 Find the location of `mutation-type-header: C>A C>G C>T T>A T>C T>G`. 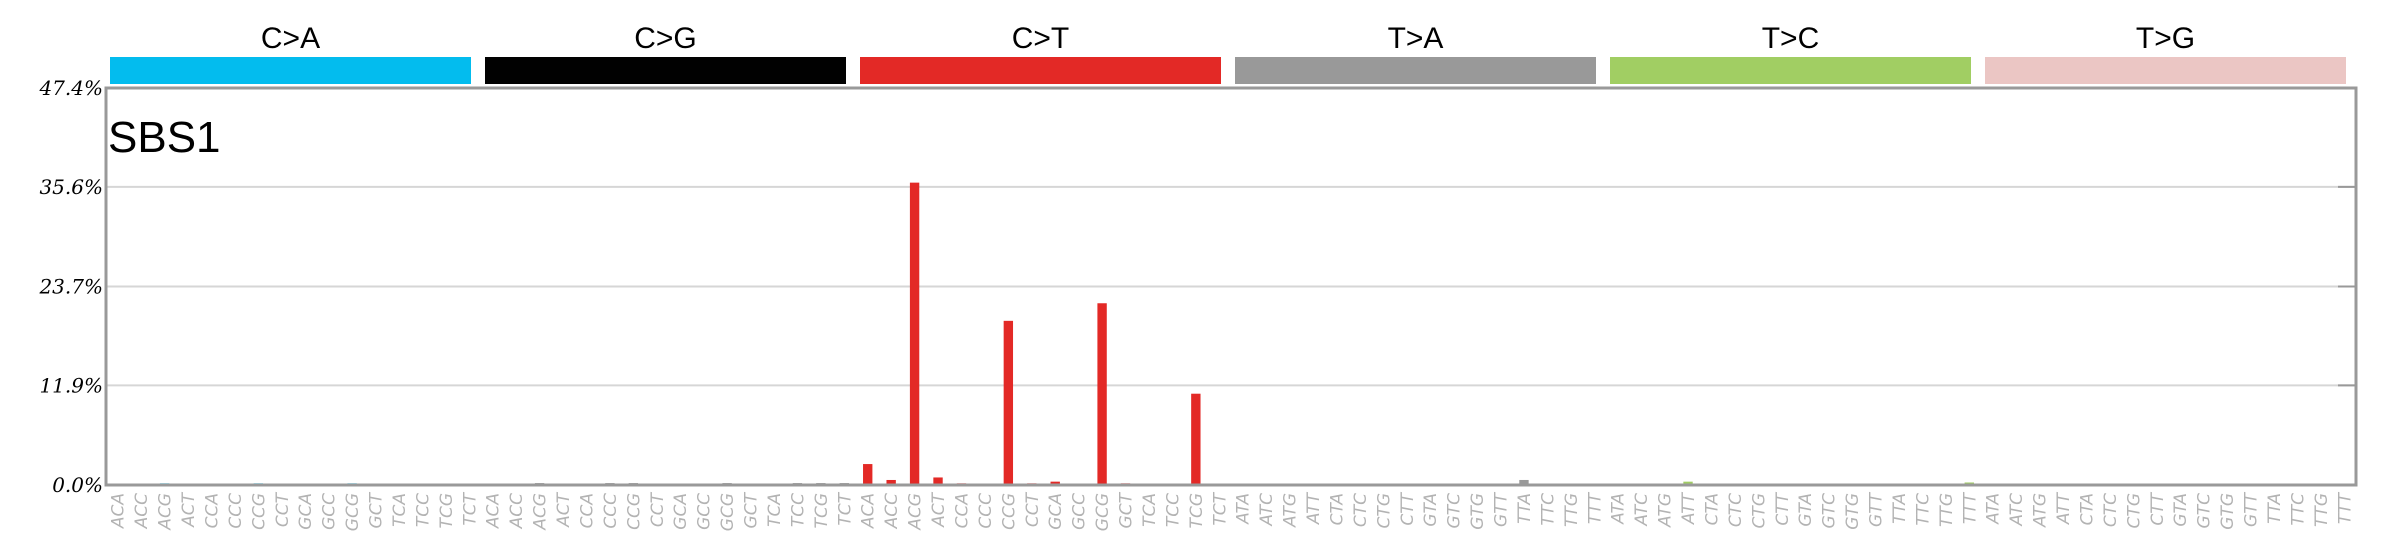

mutation-type-header: C>A C>G C>T T>A T>C T>G is located at coordinates (1228, 53).